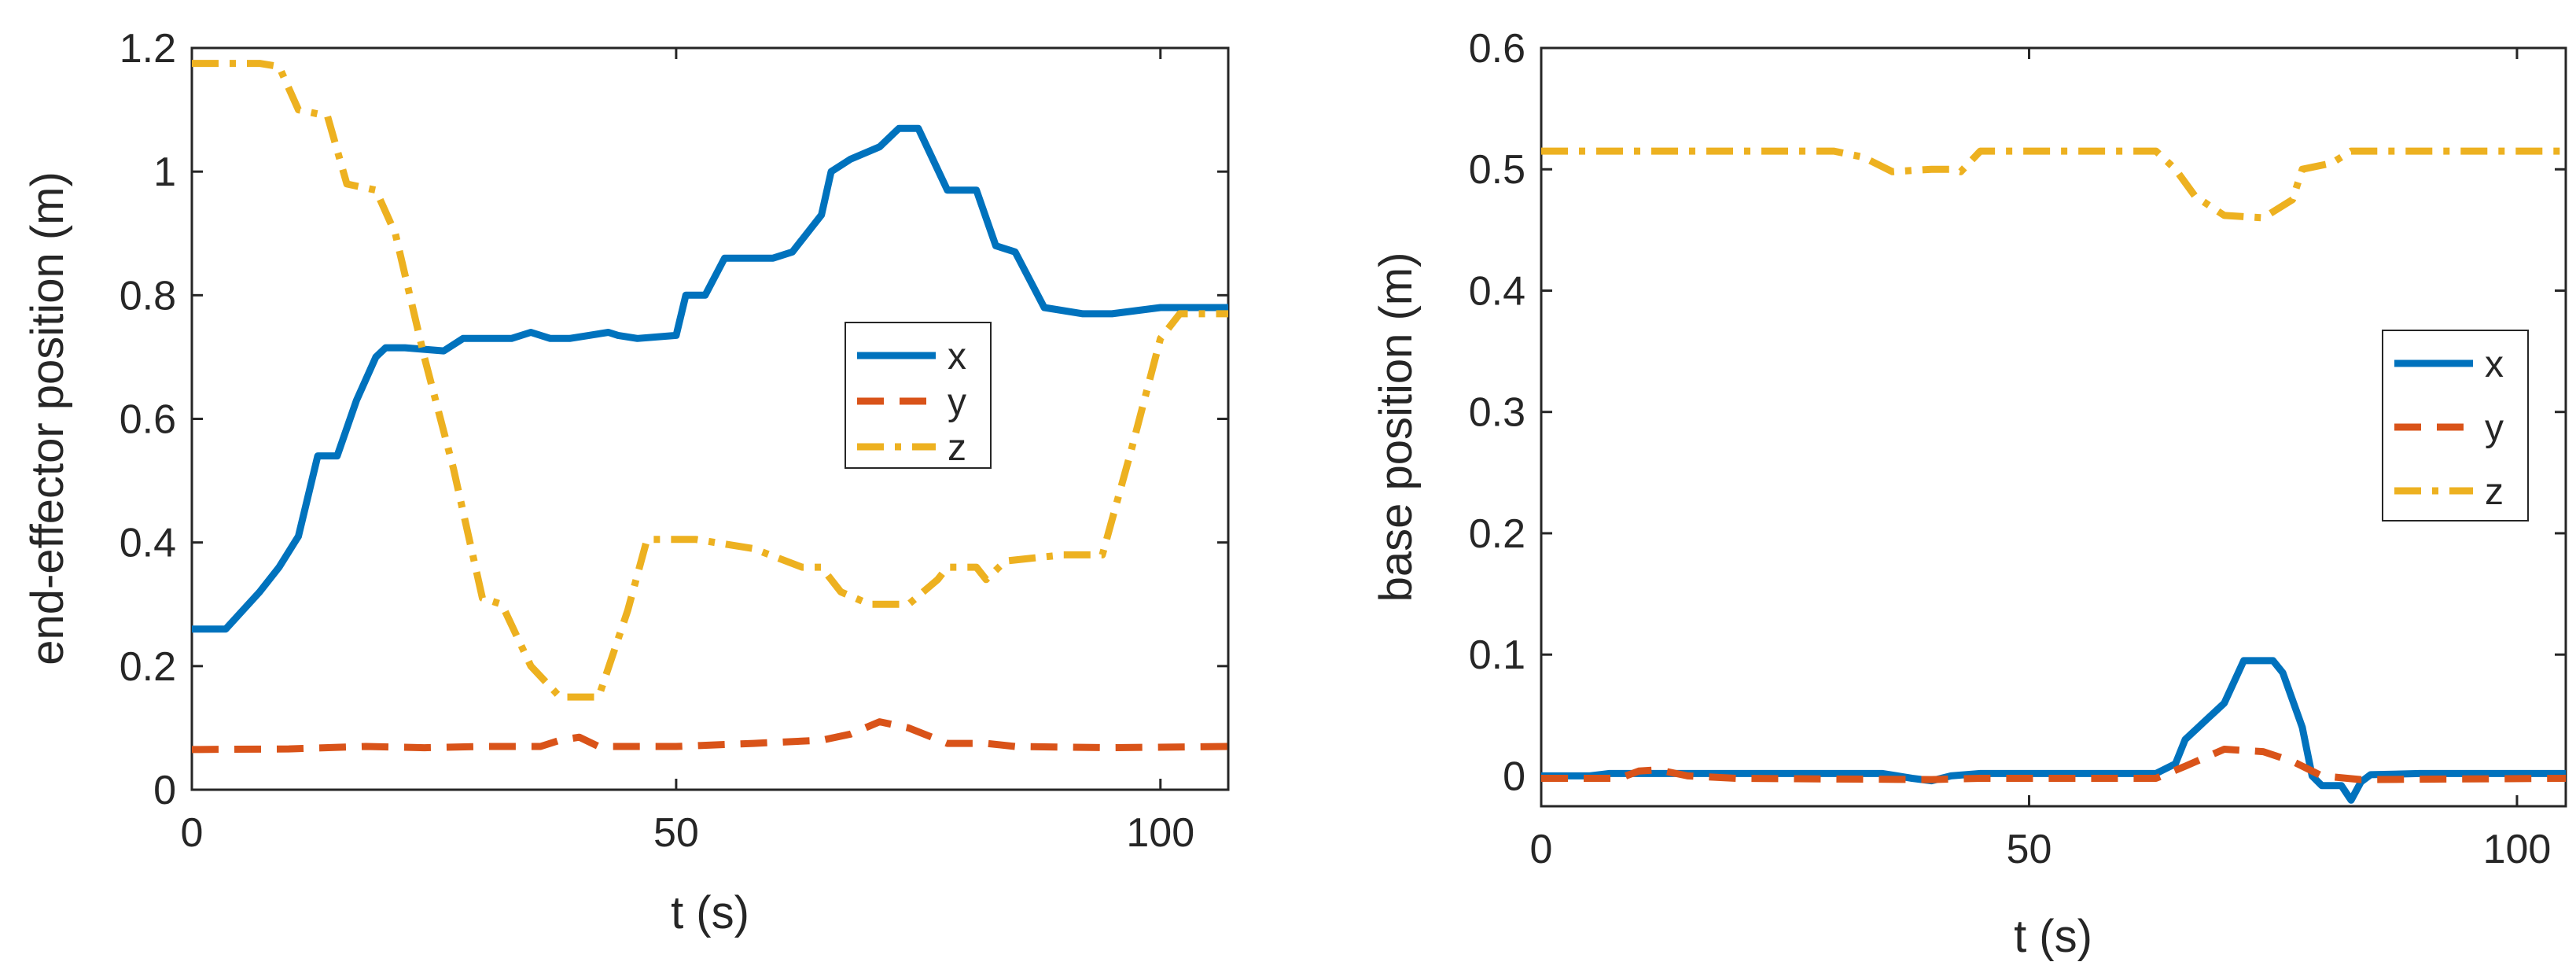  I want to click on chart-left-xlabel: t (s), so click(710, 912).